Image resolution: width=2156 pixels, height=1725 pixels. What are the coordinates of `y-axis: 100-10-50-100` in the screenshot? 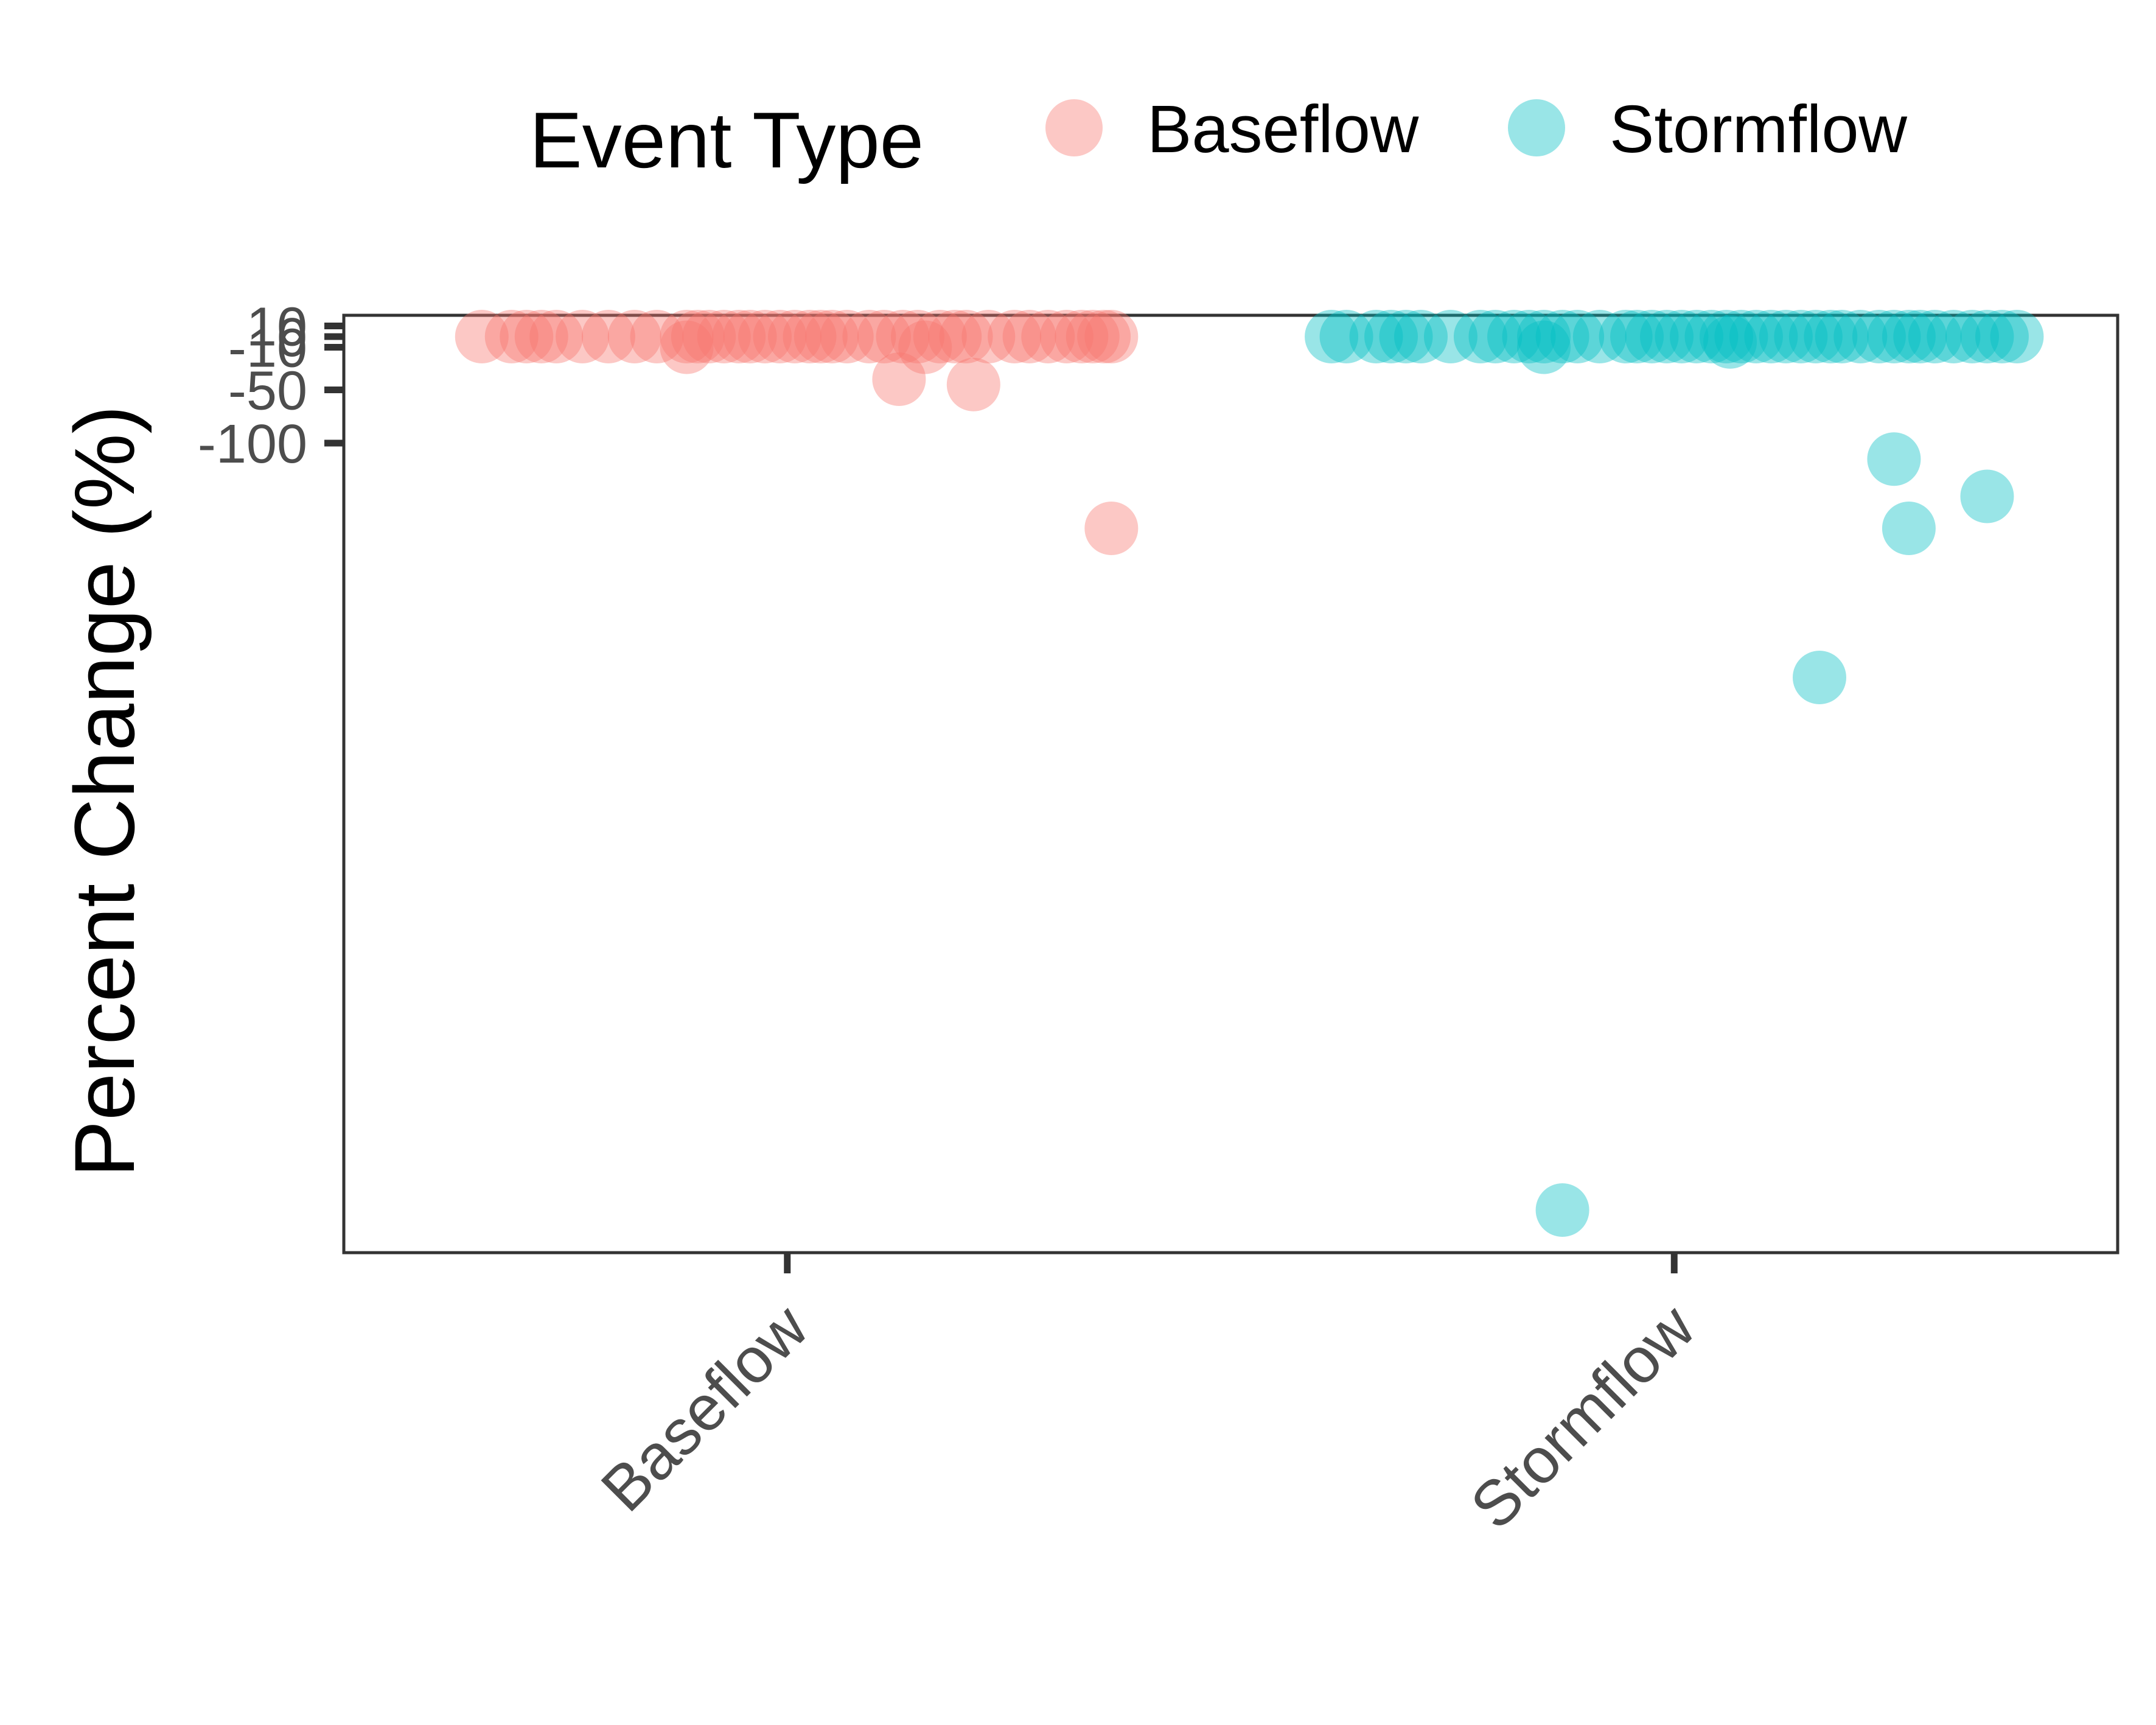 It's located at (271, 386).